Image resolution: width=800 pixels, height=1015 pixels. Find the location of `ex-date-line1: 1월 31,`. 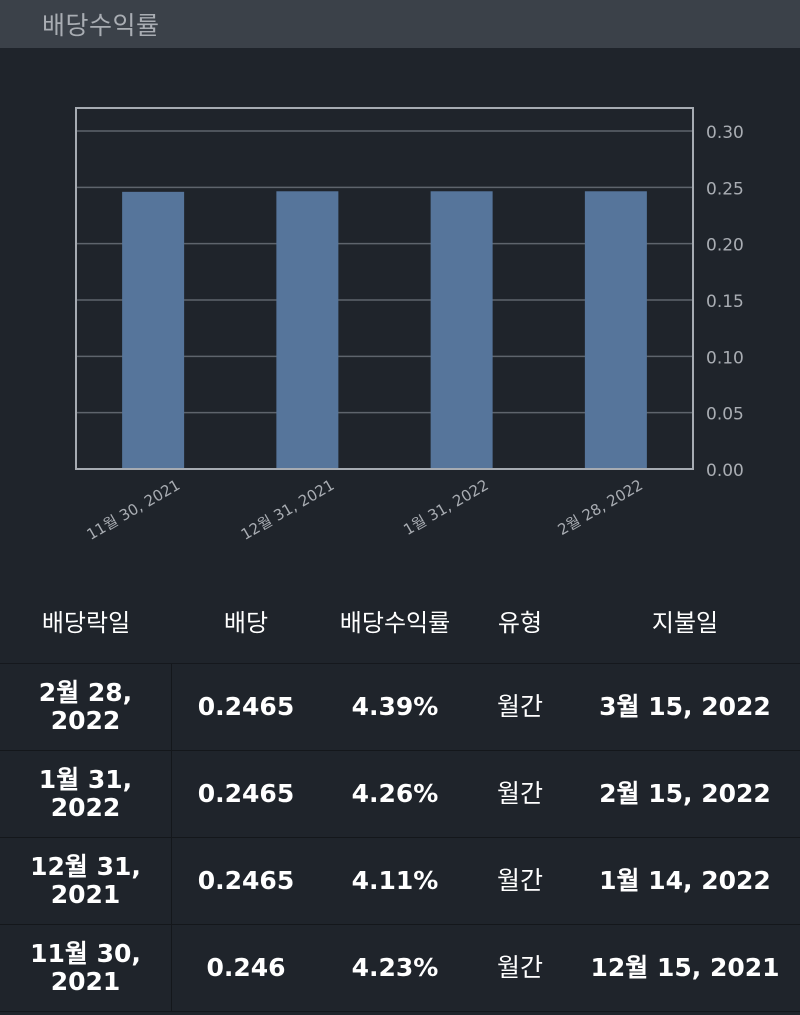

ex-date-line1: 1월 31, is located at coordinates (85, 779).